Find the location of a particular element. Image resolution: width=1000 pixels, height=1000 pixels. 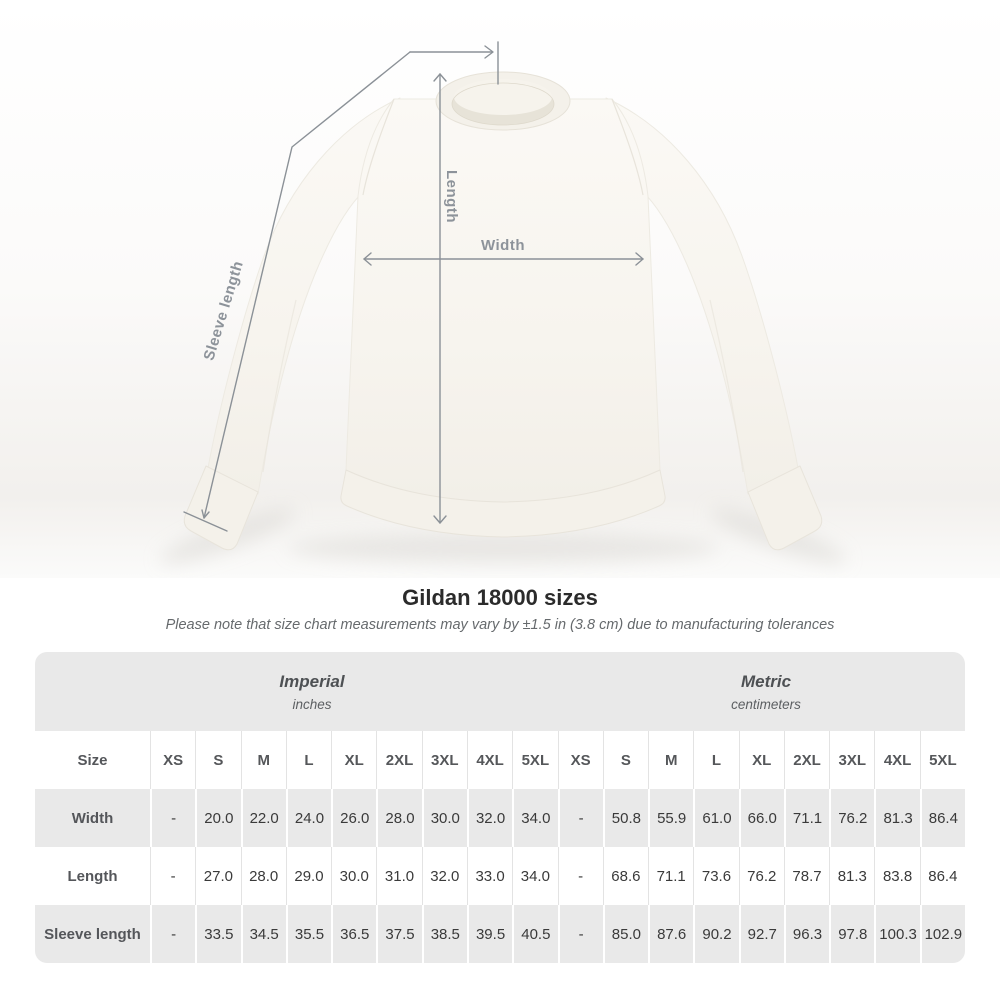

metric-header: Metric centimeters is located at coordinates (766, 691).